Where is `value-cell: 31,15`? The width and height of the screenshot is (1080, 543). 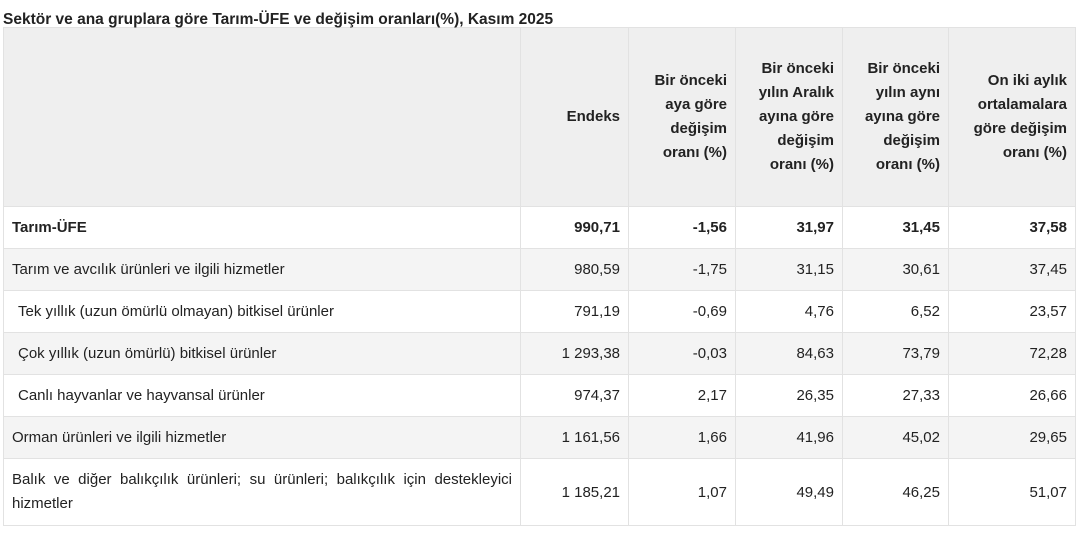
value-cell: 31,15 is located at coordinates (789, 269).